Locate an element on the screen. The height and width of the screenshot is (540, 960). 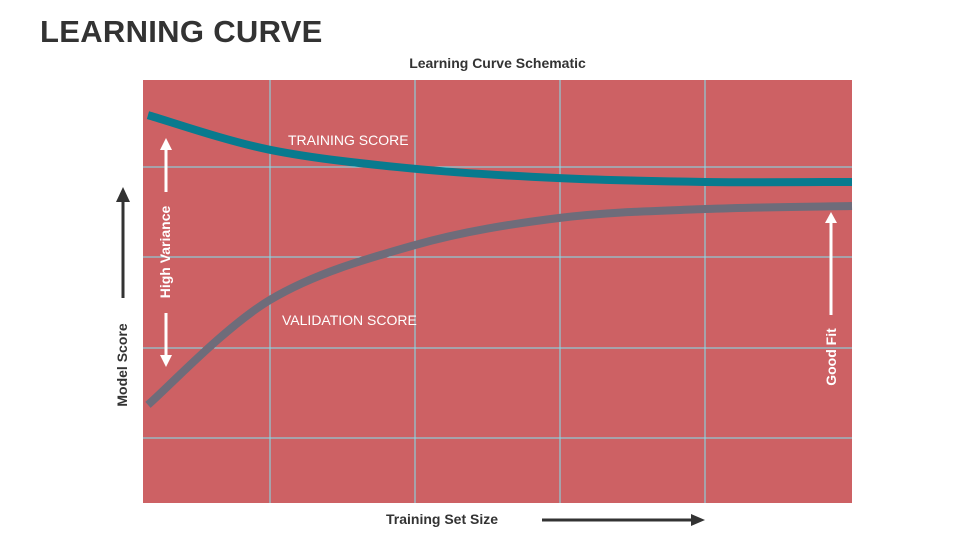
y-axis-label: Model Score is located at coordinates (122, 365).